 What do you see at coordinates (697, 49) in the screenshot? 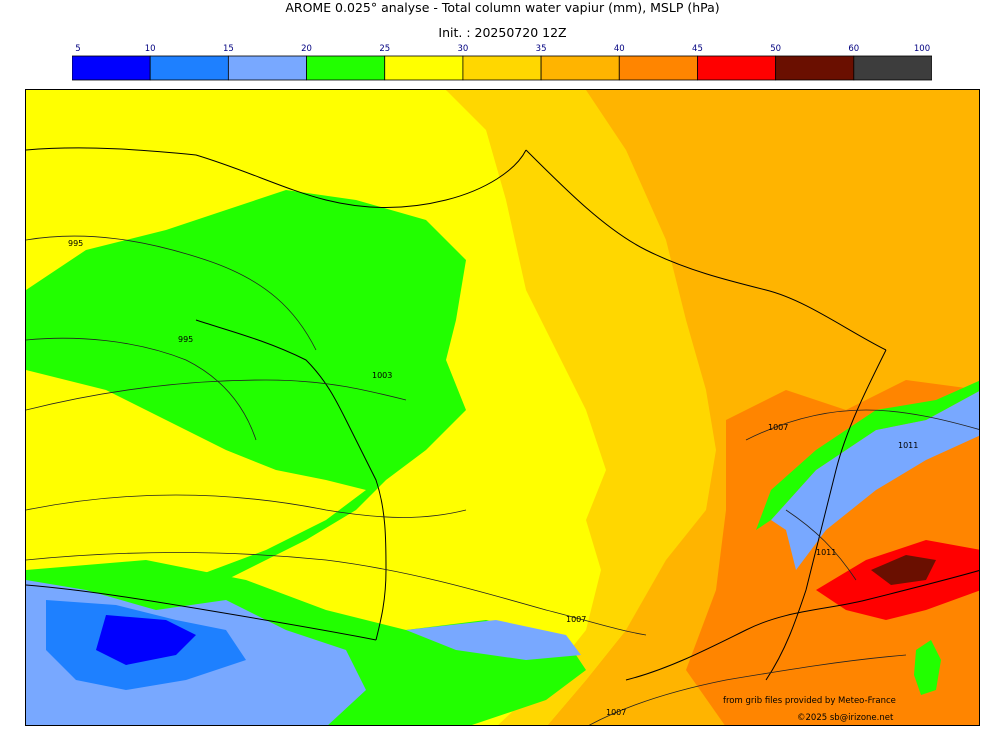
I see `colorbar-tick-label: 45` at bounding box center [697, 49].